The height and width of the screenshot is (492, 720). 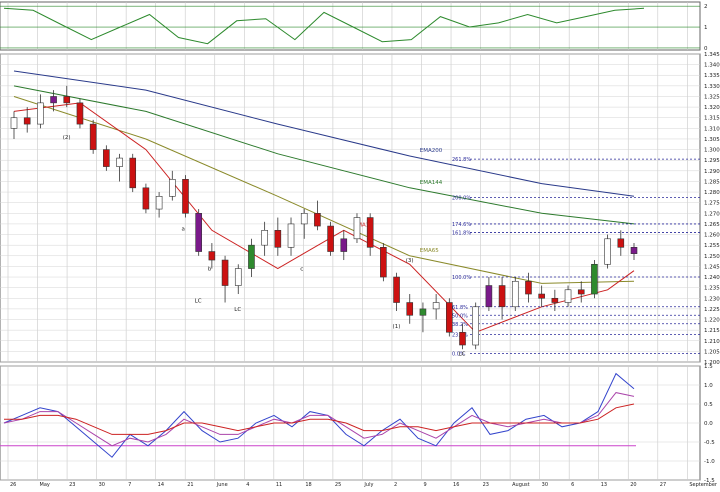 What do you see at coordinates (709, 462) in the screenshot?
I see `lower-tick-label: -1.0` at bounding box center [709, 462].